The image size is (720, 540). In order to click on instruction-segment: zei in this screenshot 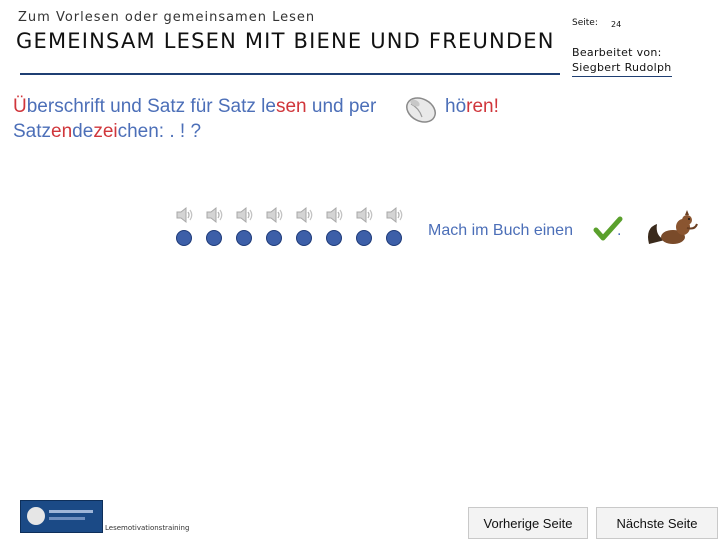, I will do `click(105, 131)`.